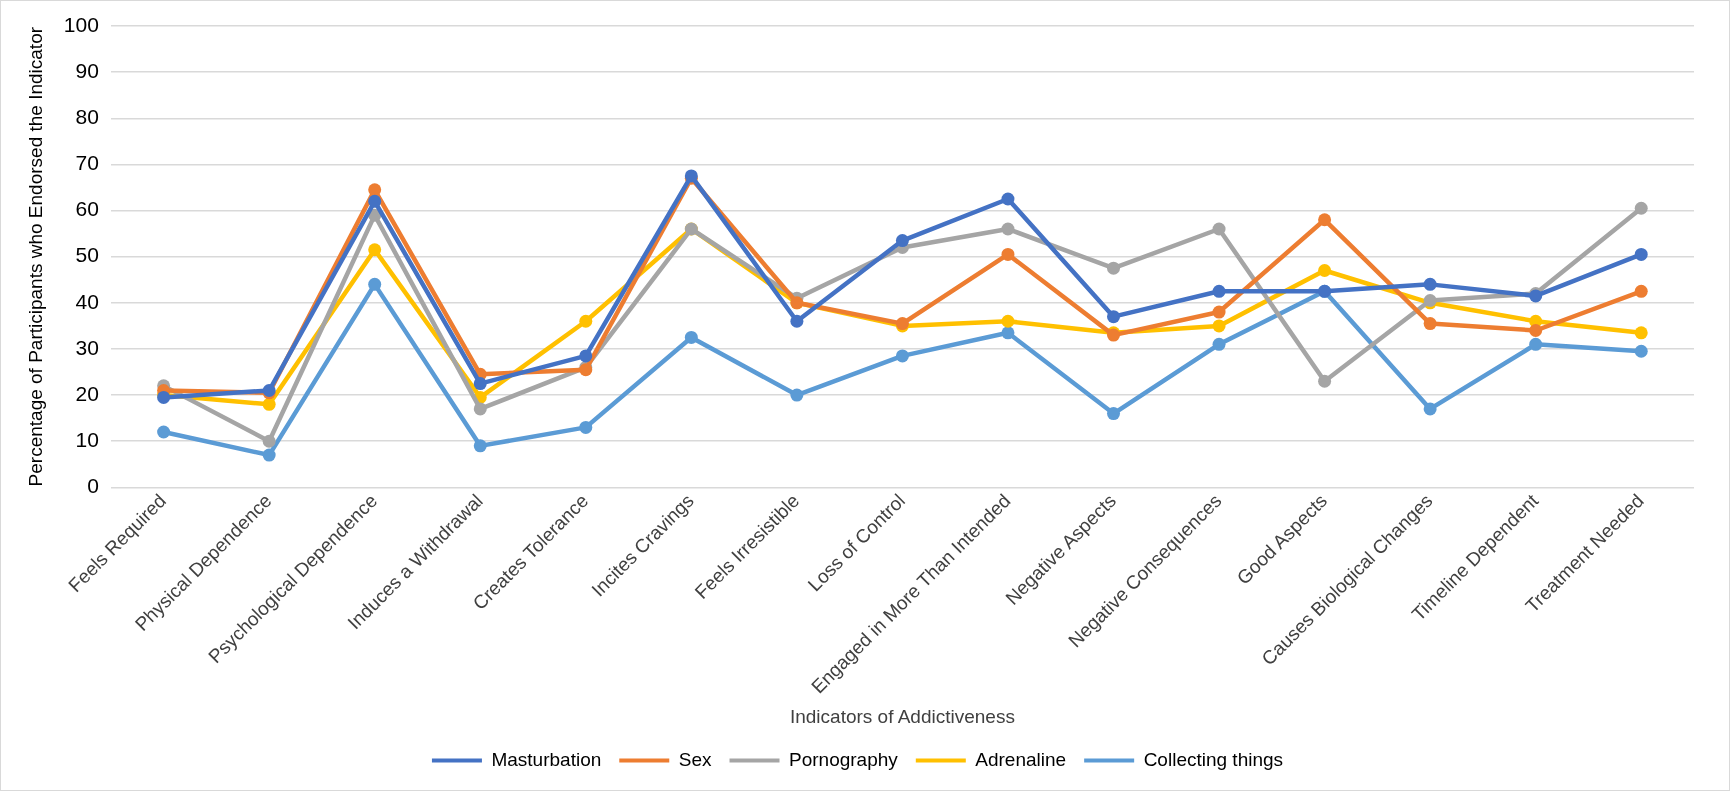 This screenshot has height=791, width=1730. What do you see at coordinates (695, 759) in the screenshot?
I see `legend-label: Sex` at bounding box center [695, 759].